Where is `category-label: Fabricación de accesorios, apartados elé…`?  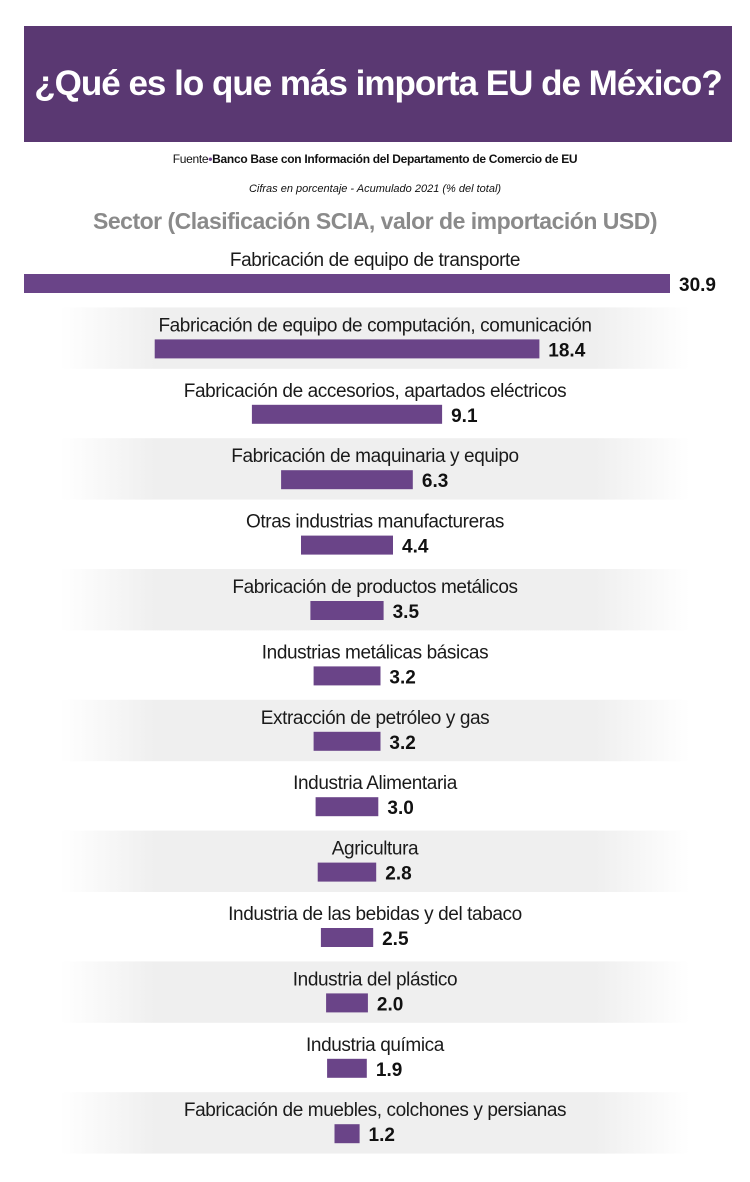
category-label: Fabricación de accesorios, apartados elé… is located at coordinates (375, 391).